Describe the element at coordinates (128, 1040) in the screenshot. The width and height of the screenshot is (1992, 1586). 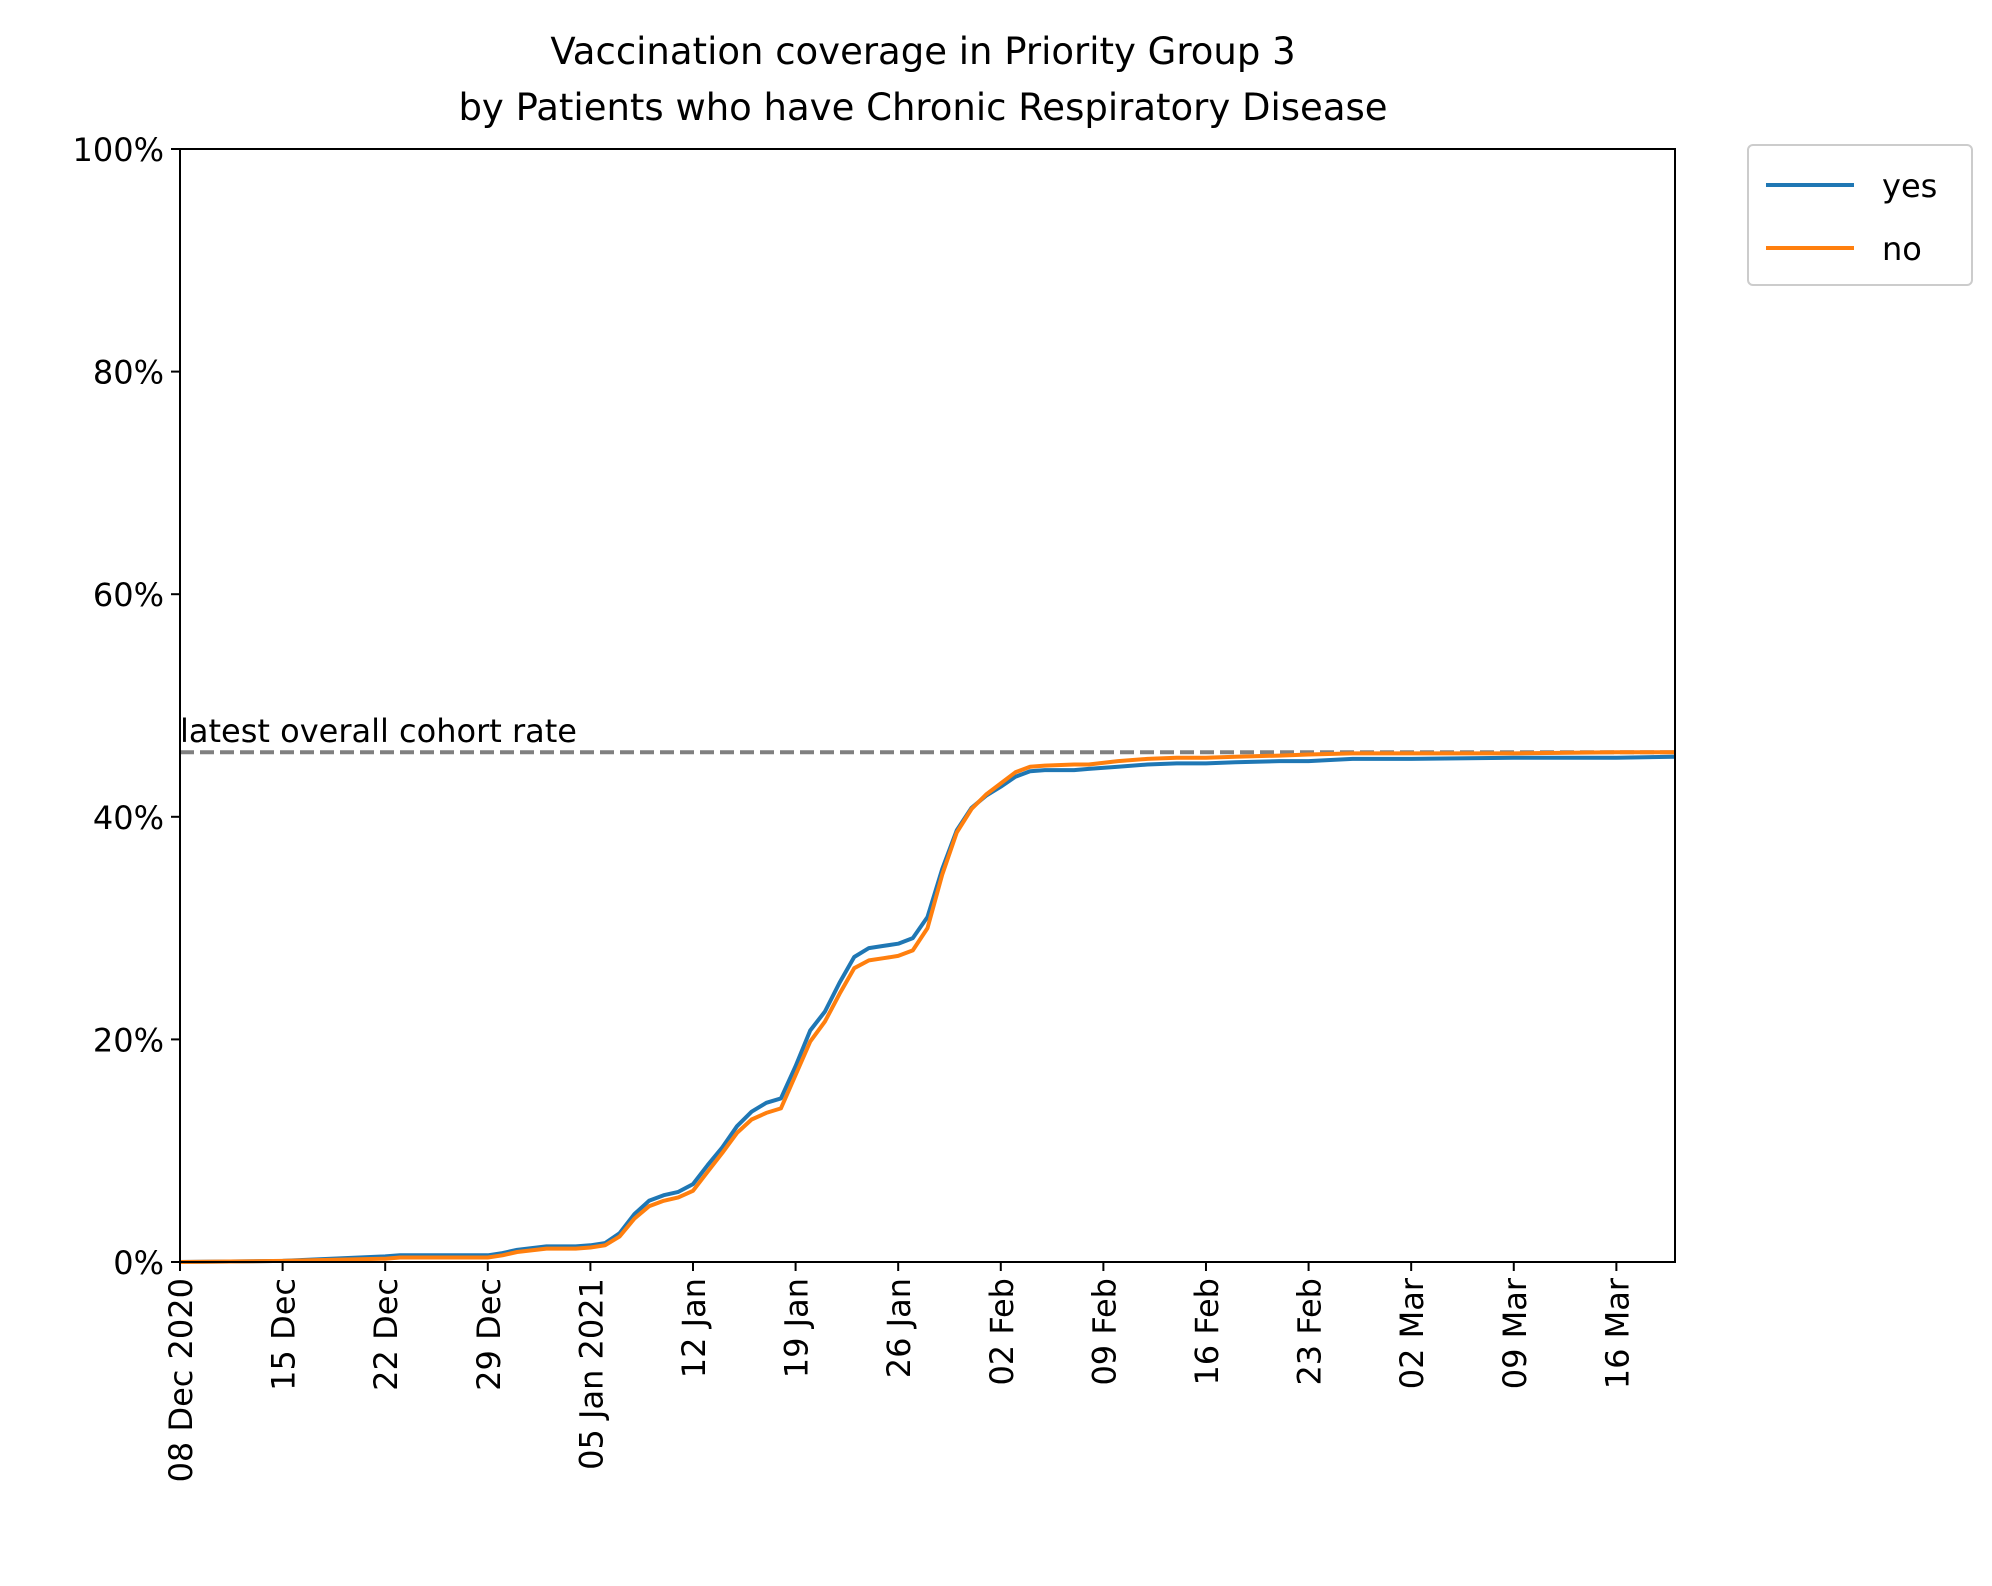
I see `y-tick-label: 20%` at that location.